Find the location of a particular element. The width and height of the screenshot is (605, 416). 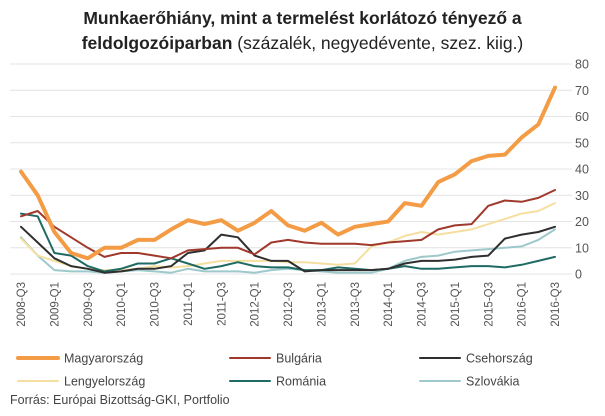

y-axis: 0 10 20 30 40 50 60 70 80 is located at coordinates (582, 170).